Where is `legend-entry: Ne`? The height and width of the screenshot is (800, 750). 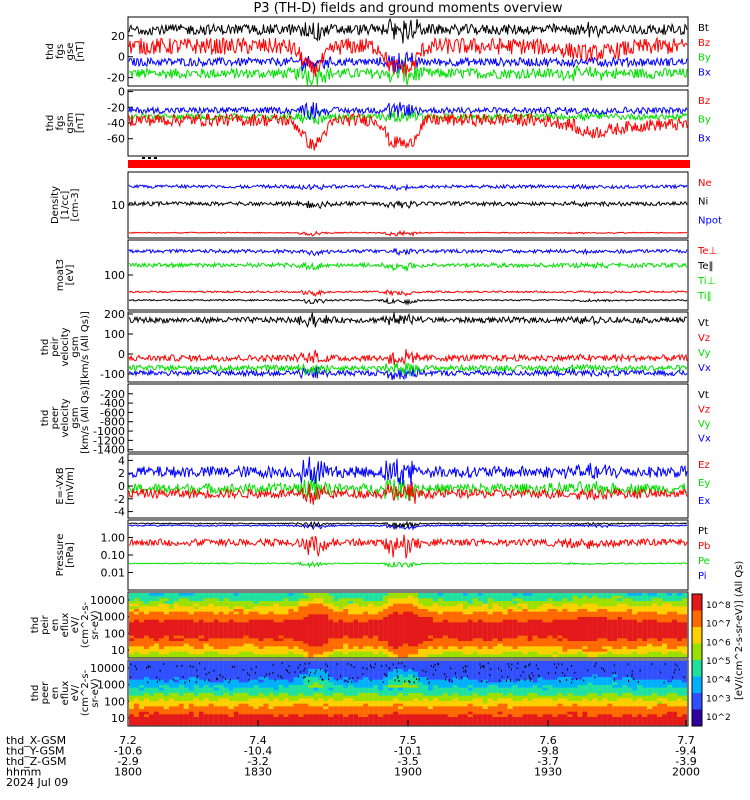 legend-entry: Ne is located at coordinates (705, 183).